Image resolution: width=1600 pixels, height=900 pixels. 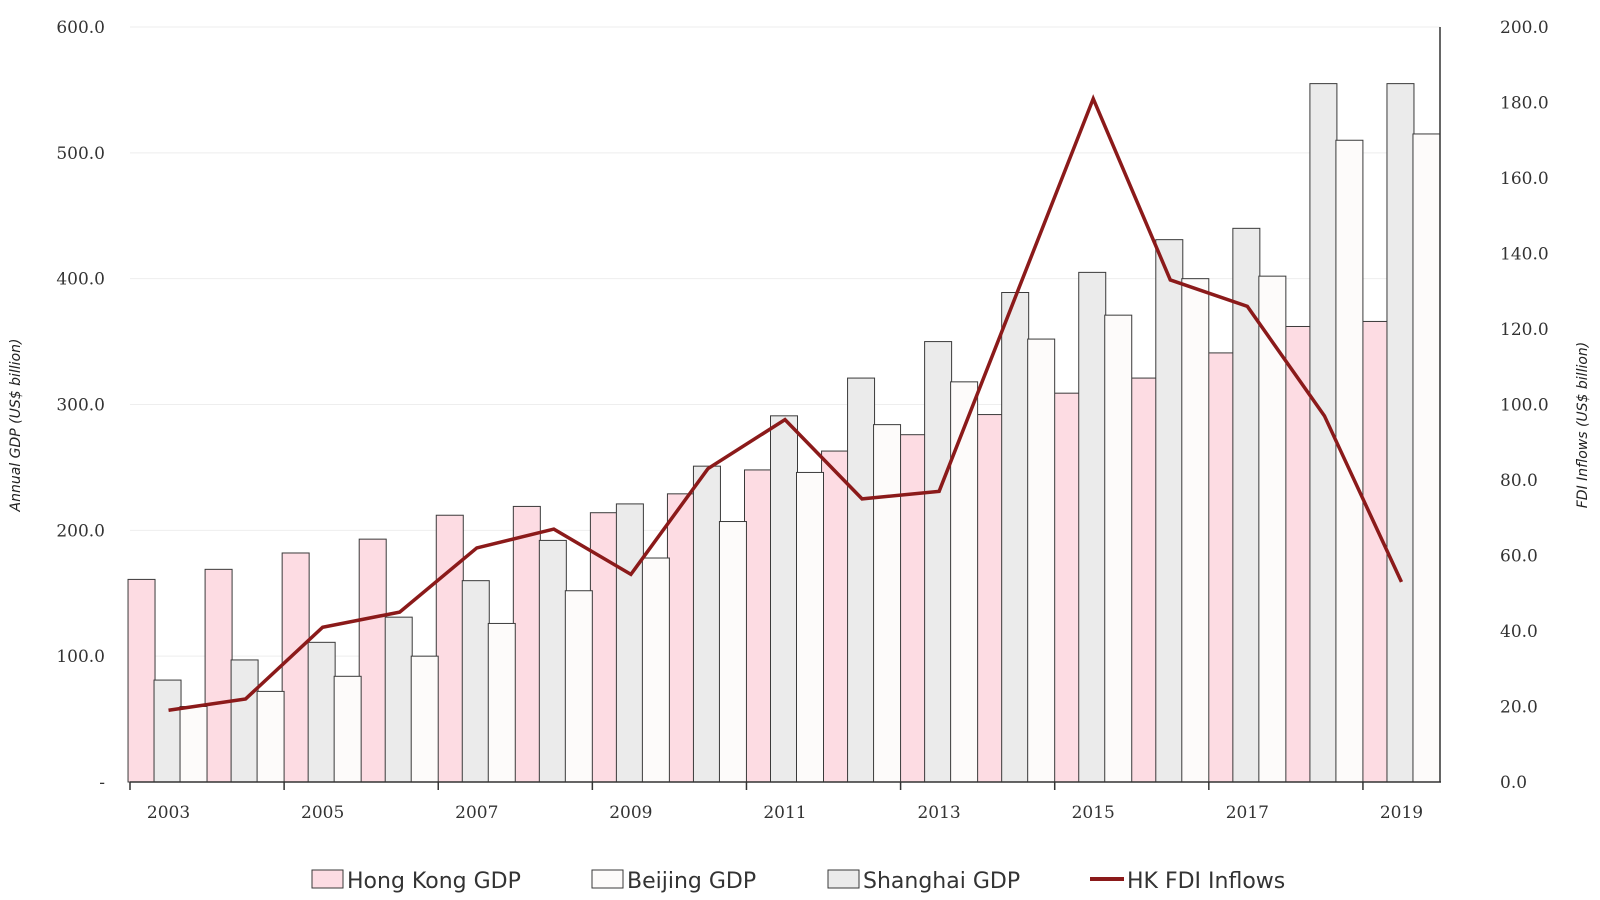 I want to click on y-right-tick-label-10: 200.0, so click(x=1524, y=28).